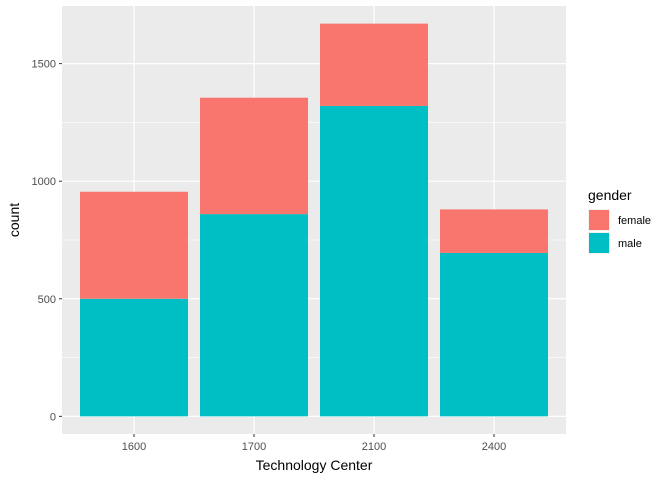 This screenshot has height=480, width=672. What do you see at coordinates (44, 182) in the screenshot?
I see `y-tick-label: 1000` at bounding box center [44, 182].